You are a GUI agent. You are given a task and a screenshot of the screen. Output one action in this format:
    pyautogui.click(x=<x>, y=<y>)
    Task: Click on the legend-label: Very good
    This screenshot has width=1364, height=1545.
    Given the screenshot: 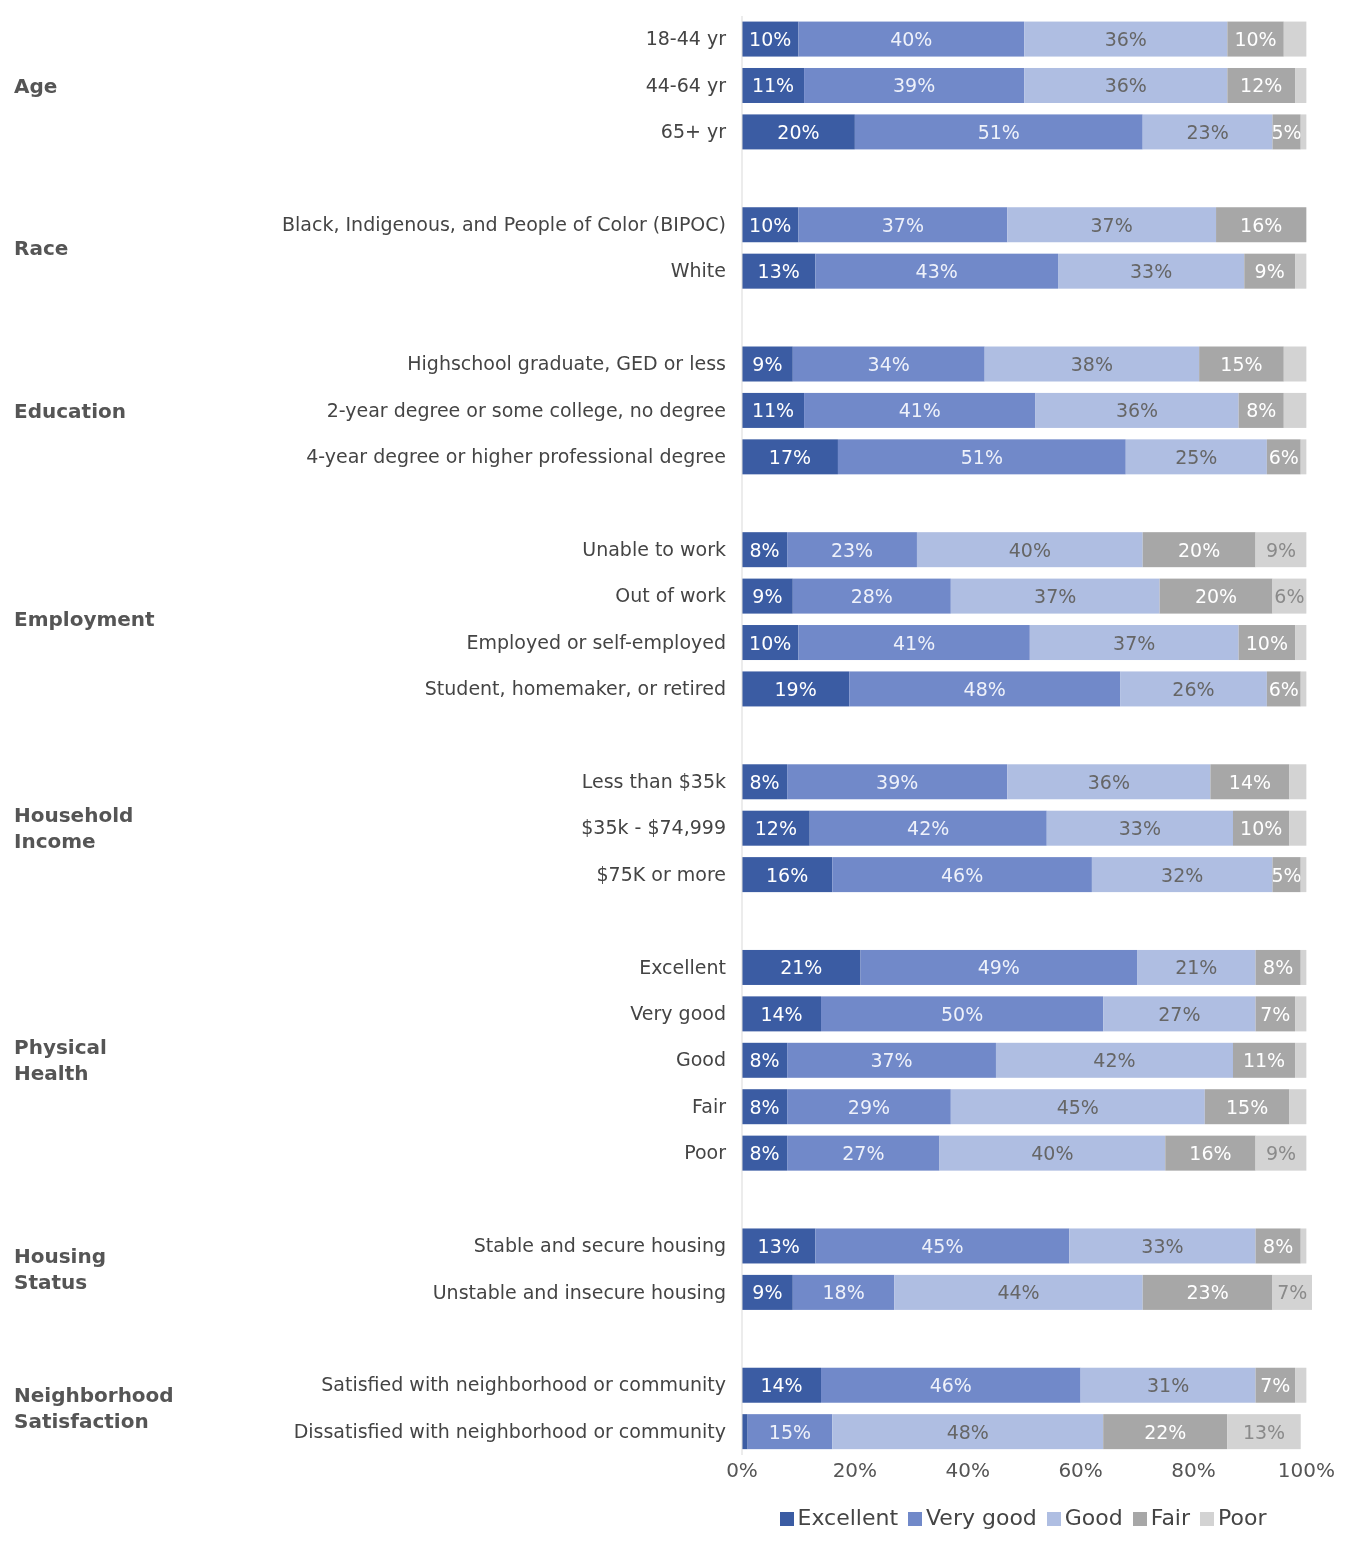 What is the action you would take?
    pyautogui.click(x=981, y=1517)
    